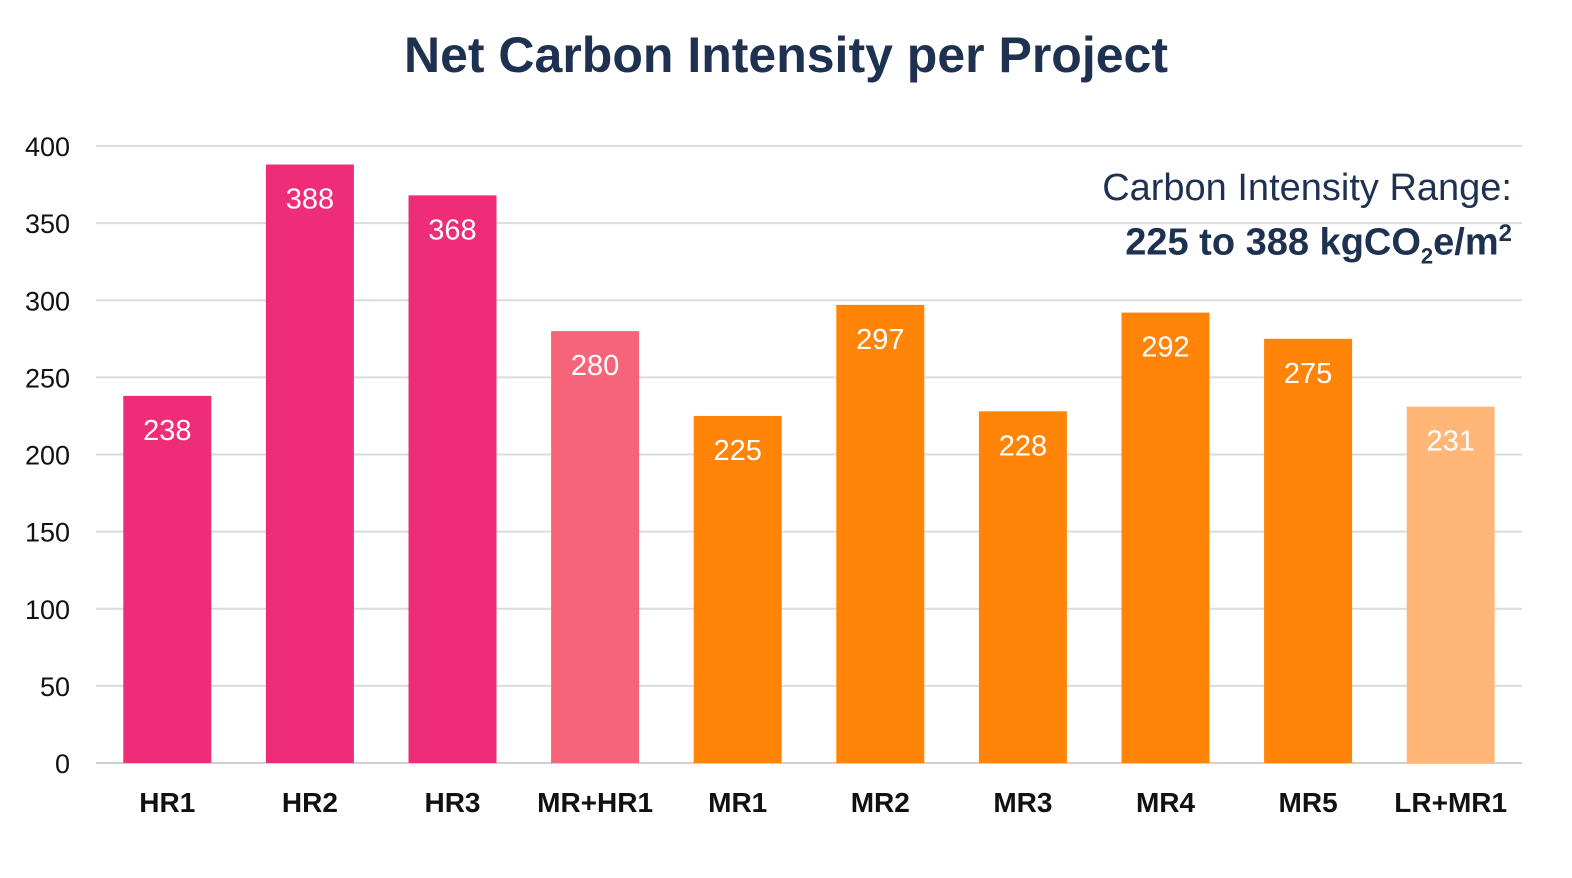 This screenshot has height=878, width=1572. What do you see at coordinates (880, 802) in the screenshot?
I see `x-tick-label: MR2` at bounding box center [880, 802].